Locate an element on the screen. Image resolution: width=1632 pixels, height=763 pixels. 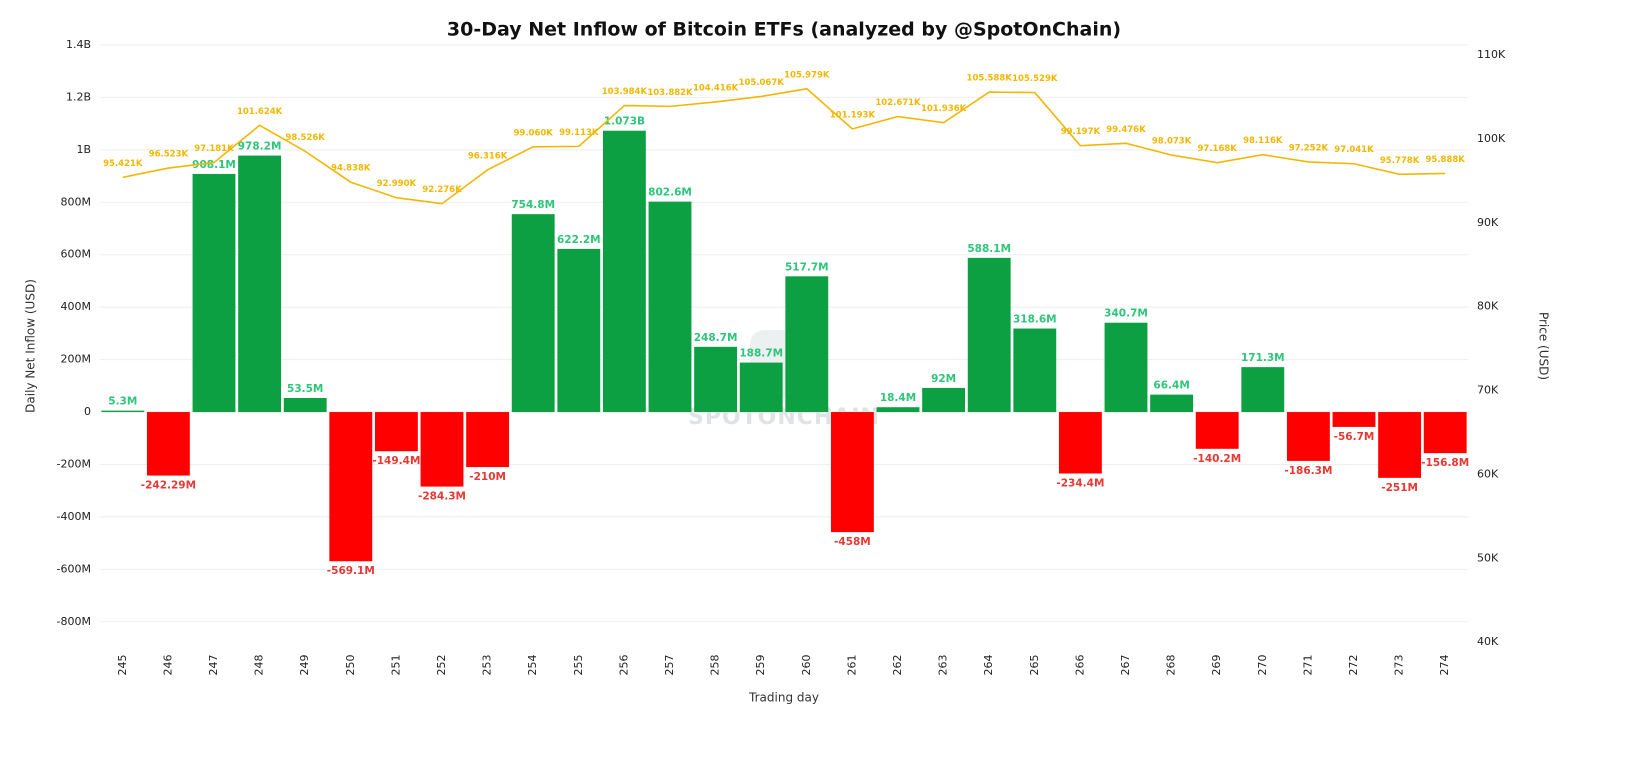
price-label: 101.936K is located at coordinates (944, 109).